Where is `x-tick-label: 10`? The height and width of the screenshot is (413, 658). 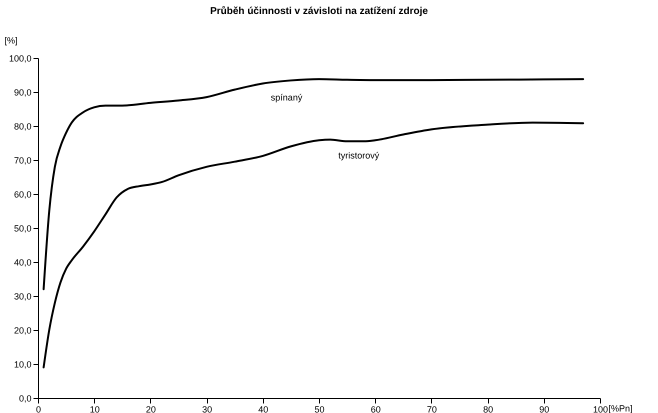 x-tick-label: 10 is located at coordinates (95, 408).